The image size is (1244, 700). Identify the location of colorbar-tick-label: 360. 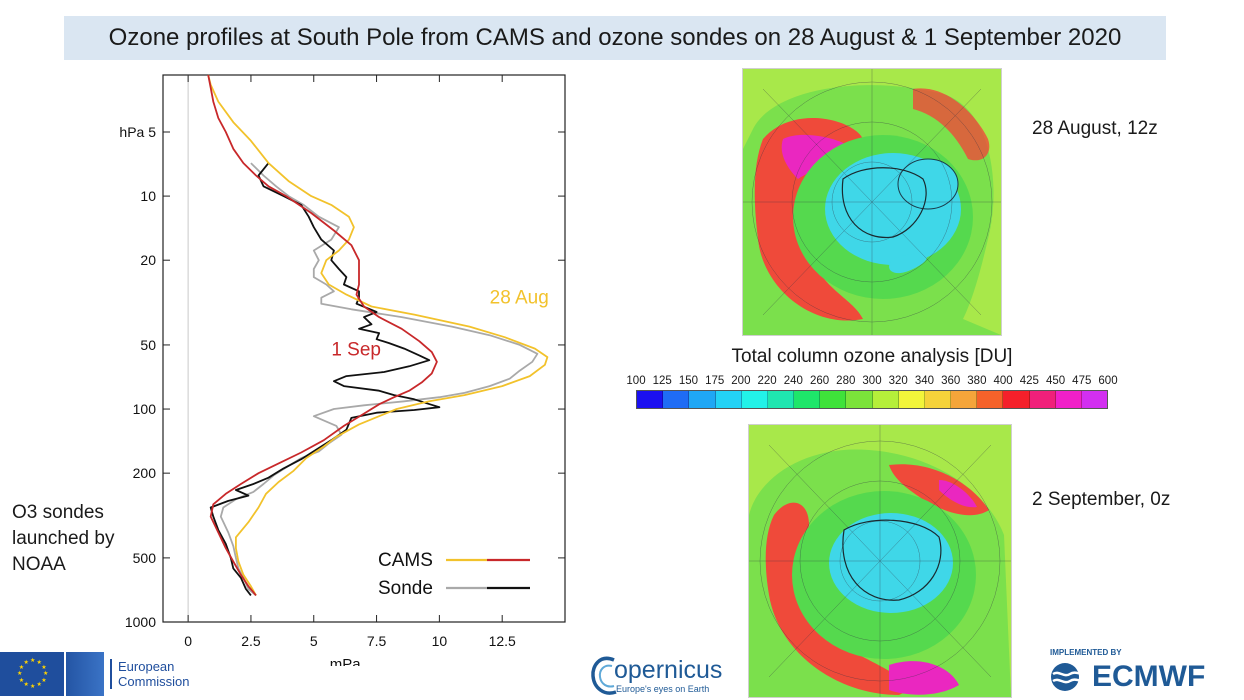
(951, 381).